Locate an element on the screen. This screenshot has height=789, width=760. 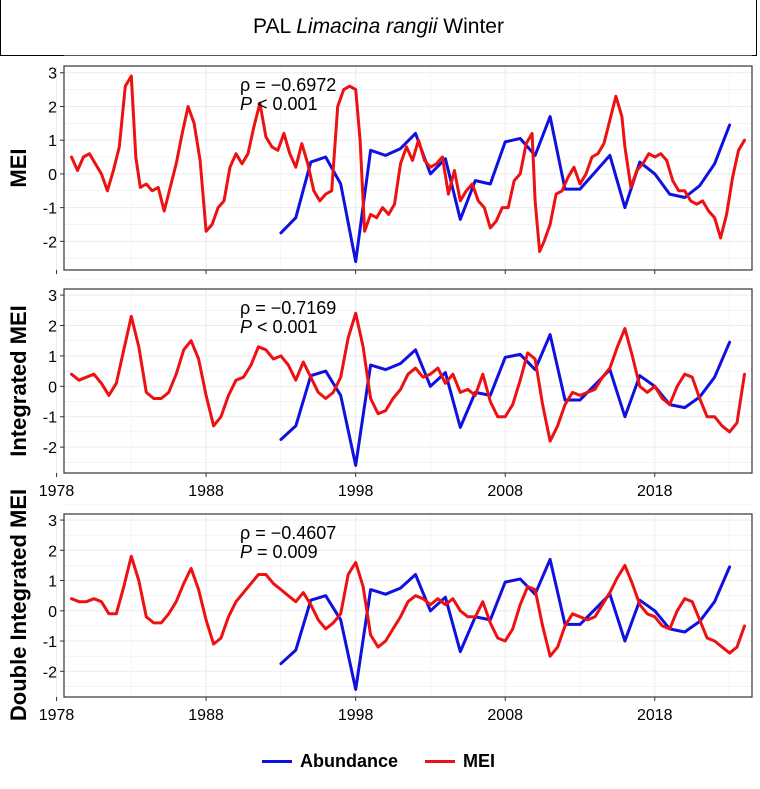
legend-item-abundance: Abundance is located at coordinates (330, 761).